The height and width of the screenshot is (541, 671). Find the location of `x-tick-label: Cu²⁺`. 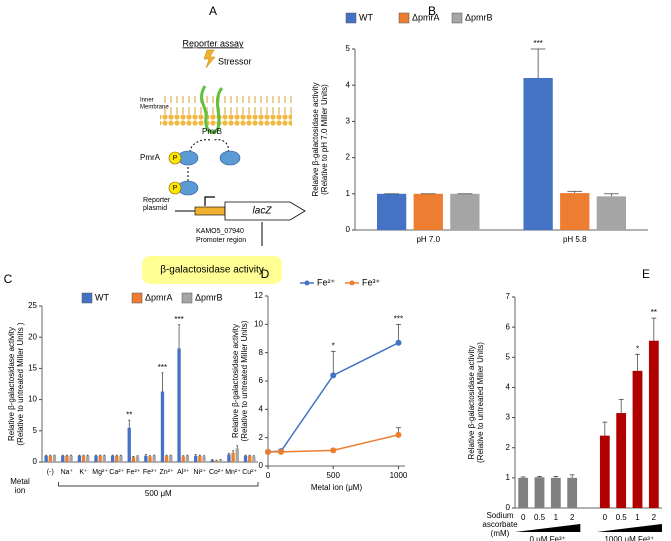

x-tick-label: Cu²⁺ is located at coordinates (249, 472).